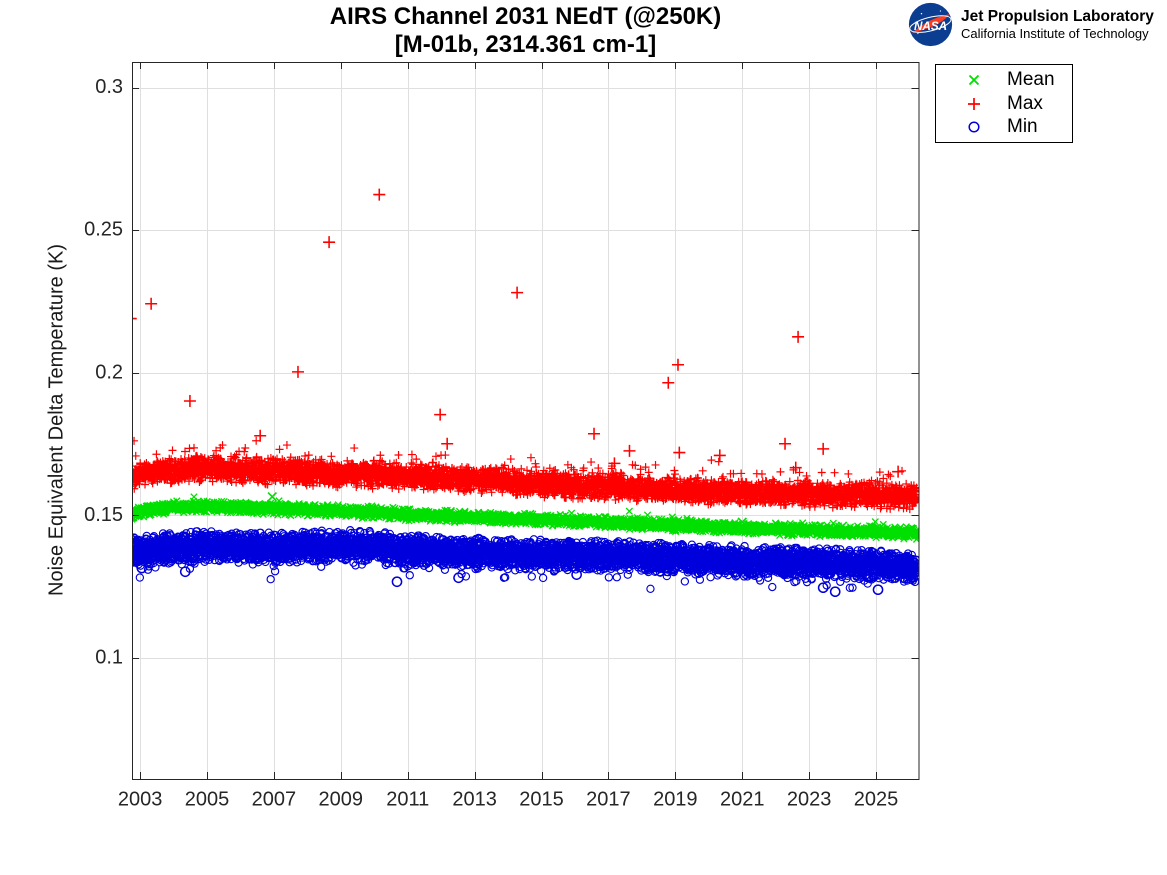 Image resolution: width=1167 pixels, height=875 pixels. I want to click on legend: Mean Max Min, so click(1004, 103).